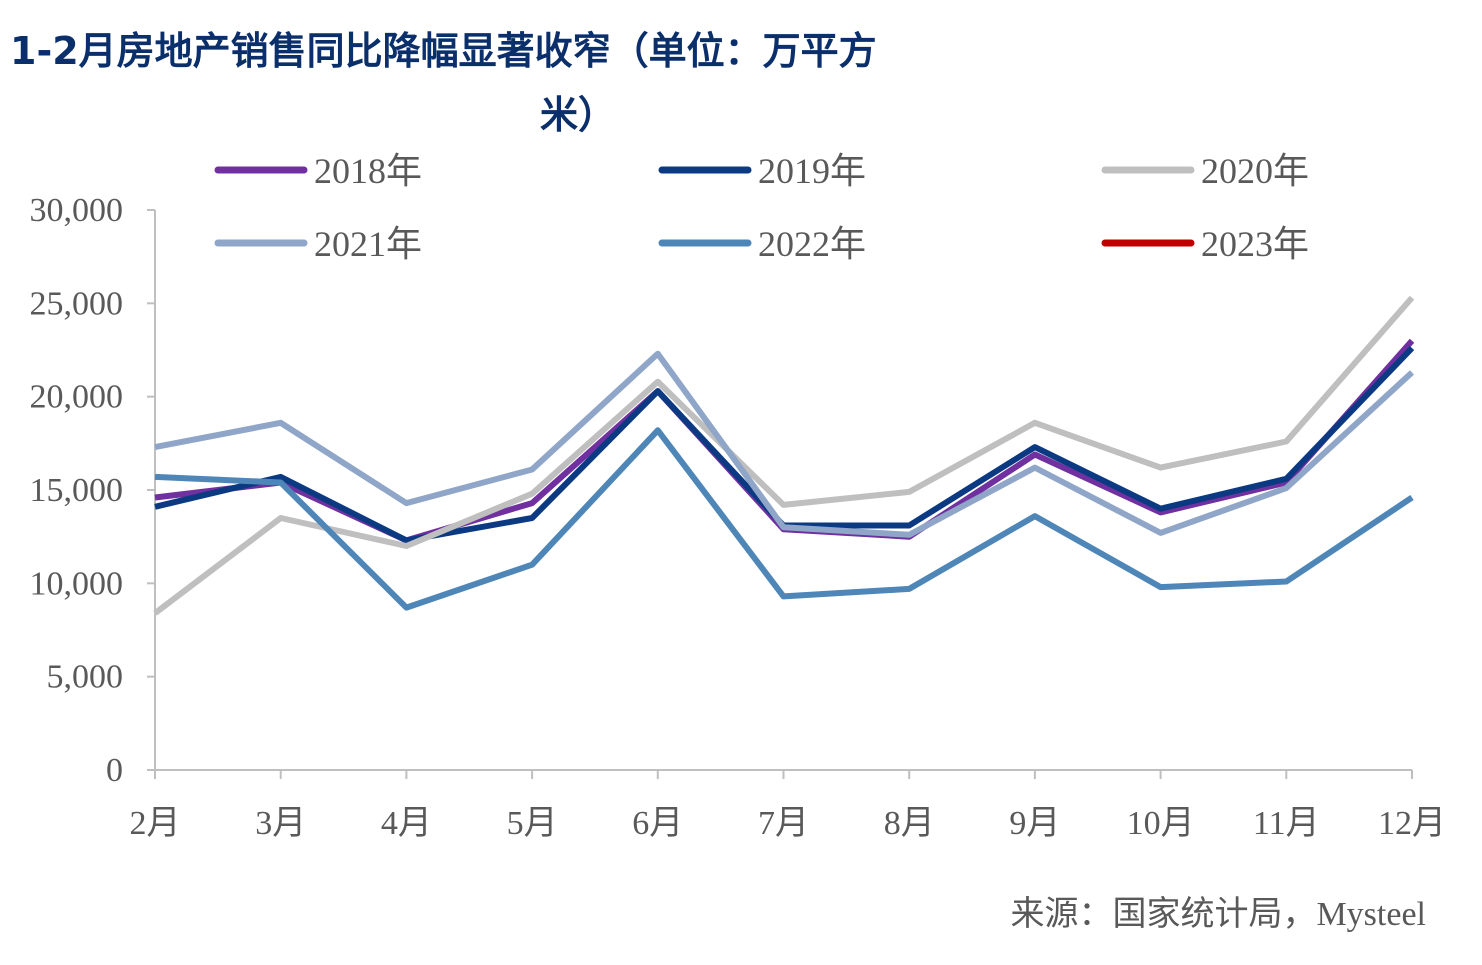  I want to click on y-tick-label: 5,000, so click(85, 677).